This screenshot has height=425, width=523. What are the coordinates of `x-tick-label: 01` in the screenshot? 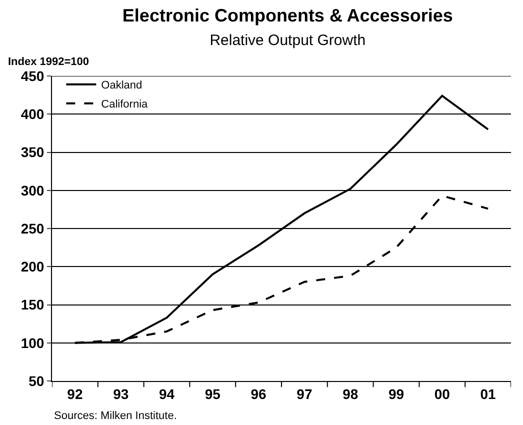 It's located at (488, 394).